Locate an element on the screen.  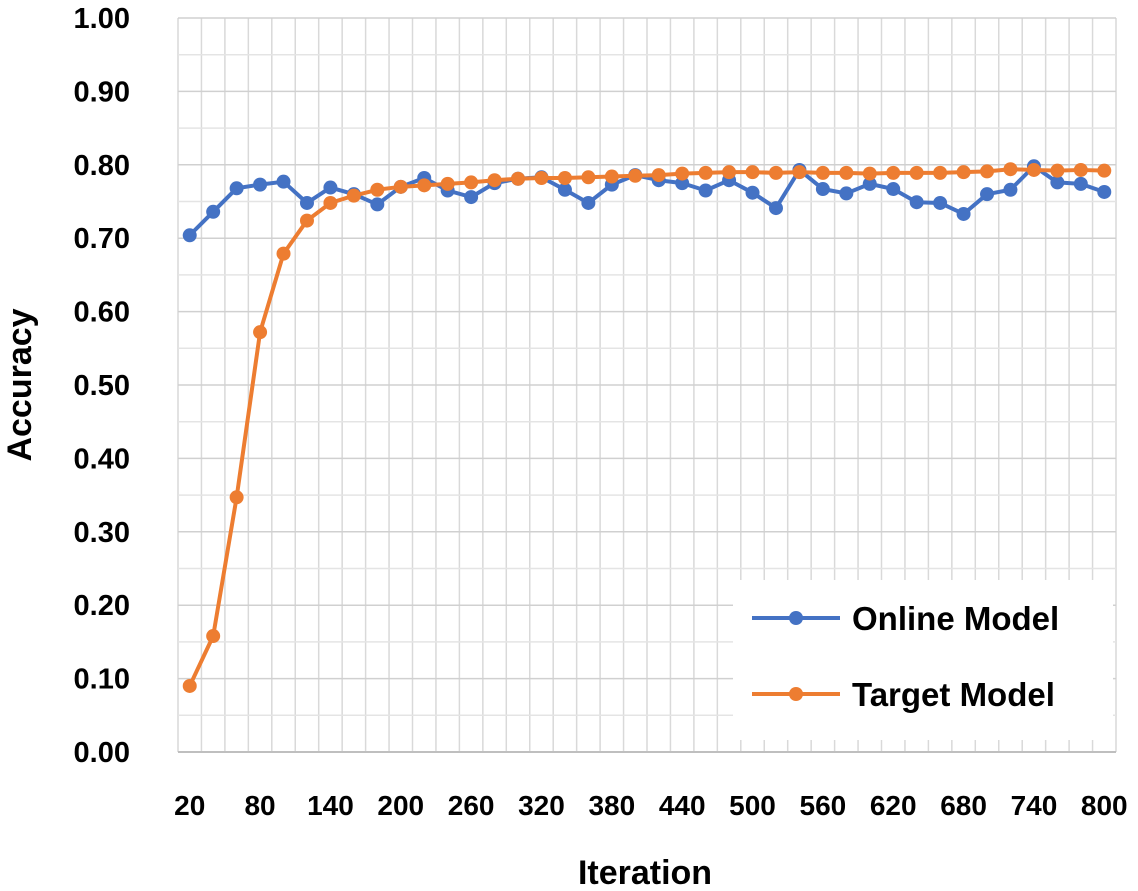
x-tick-label: 440 is located at coordinates (682, 805).